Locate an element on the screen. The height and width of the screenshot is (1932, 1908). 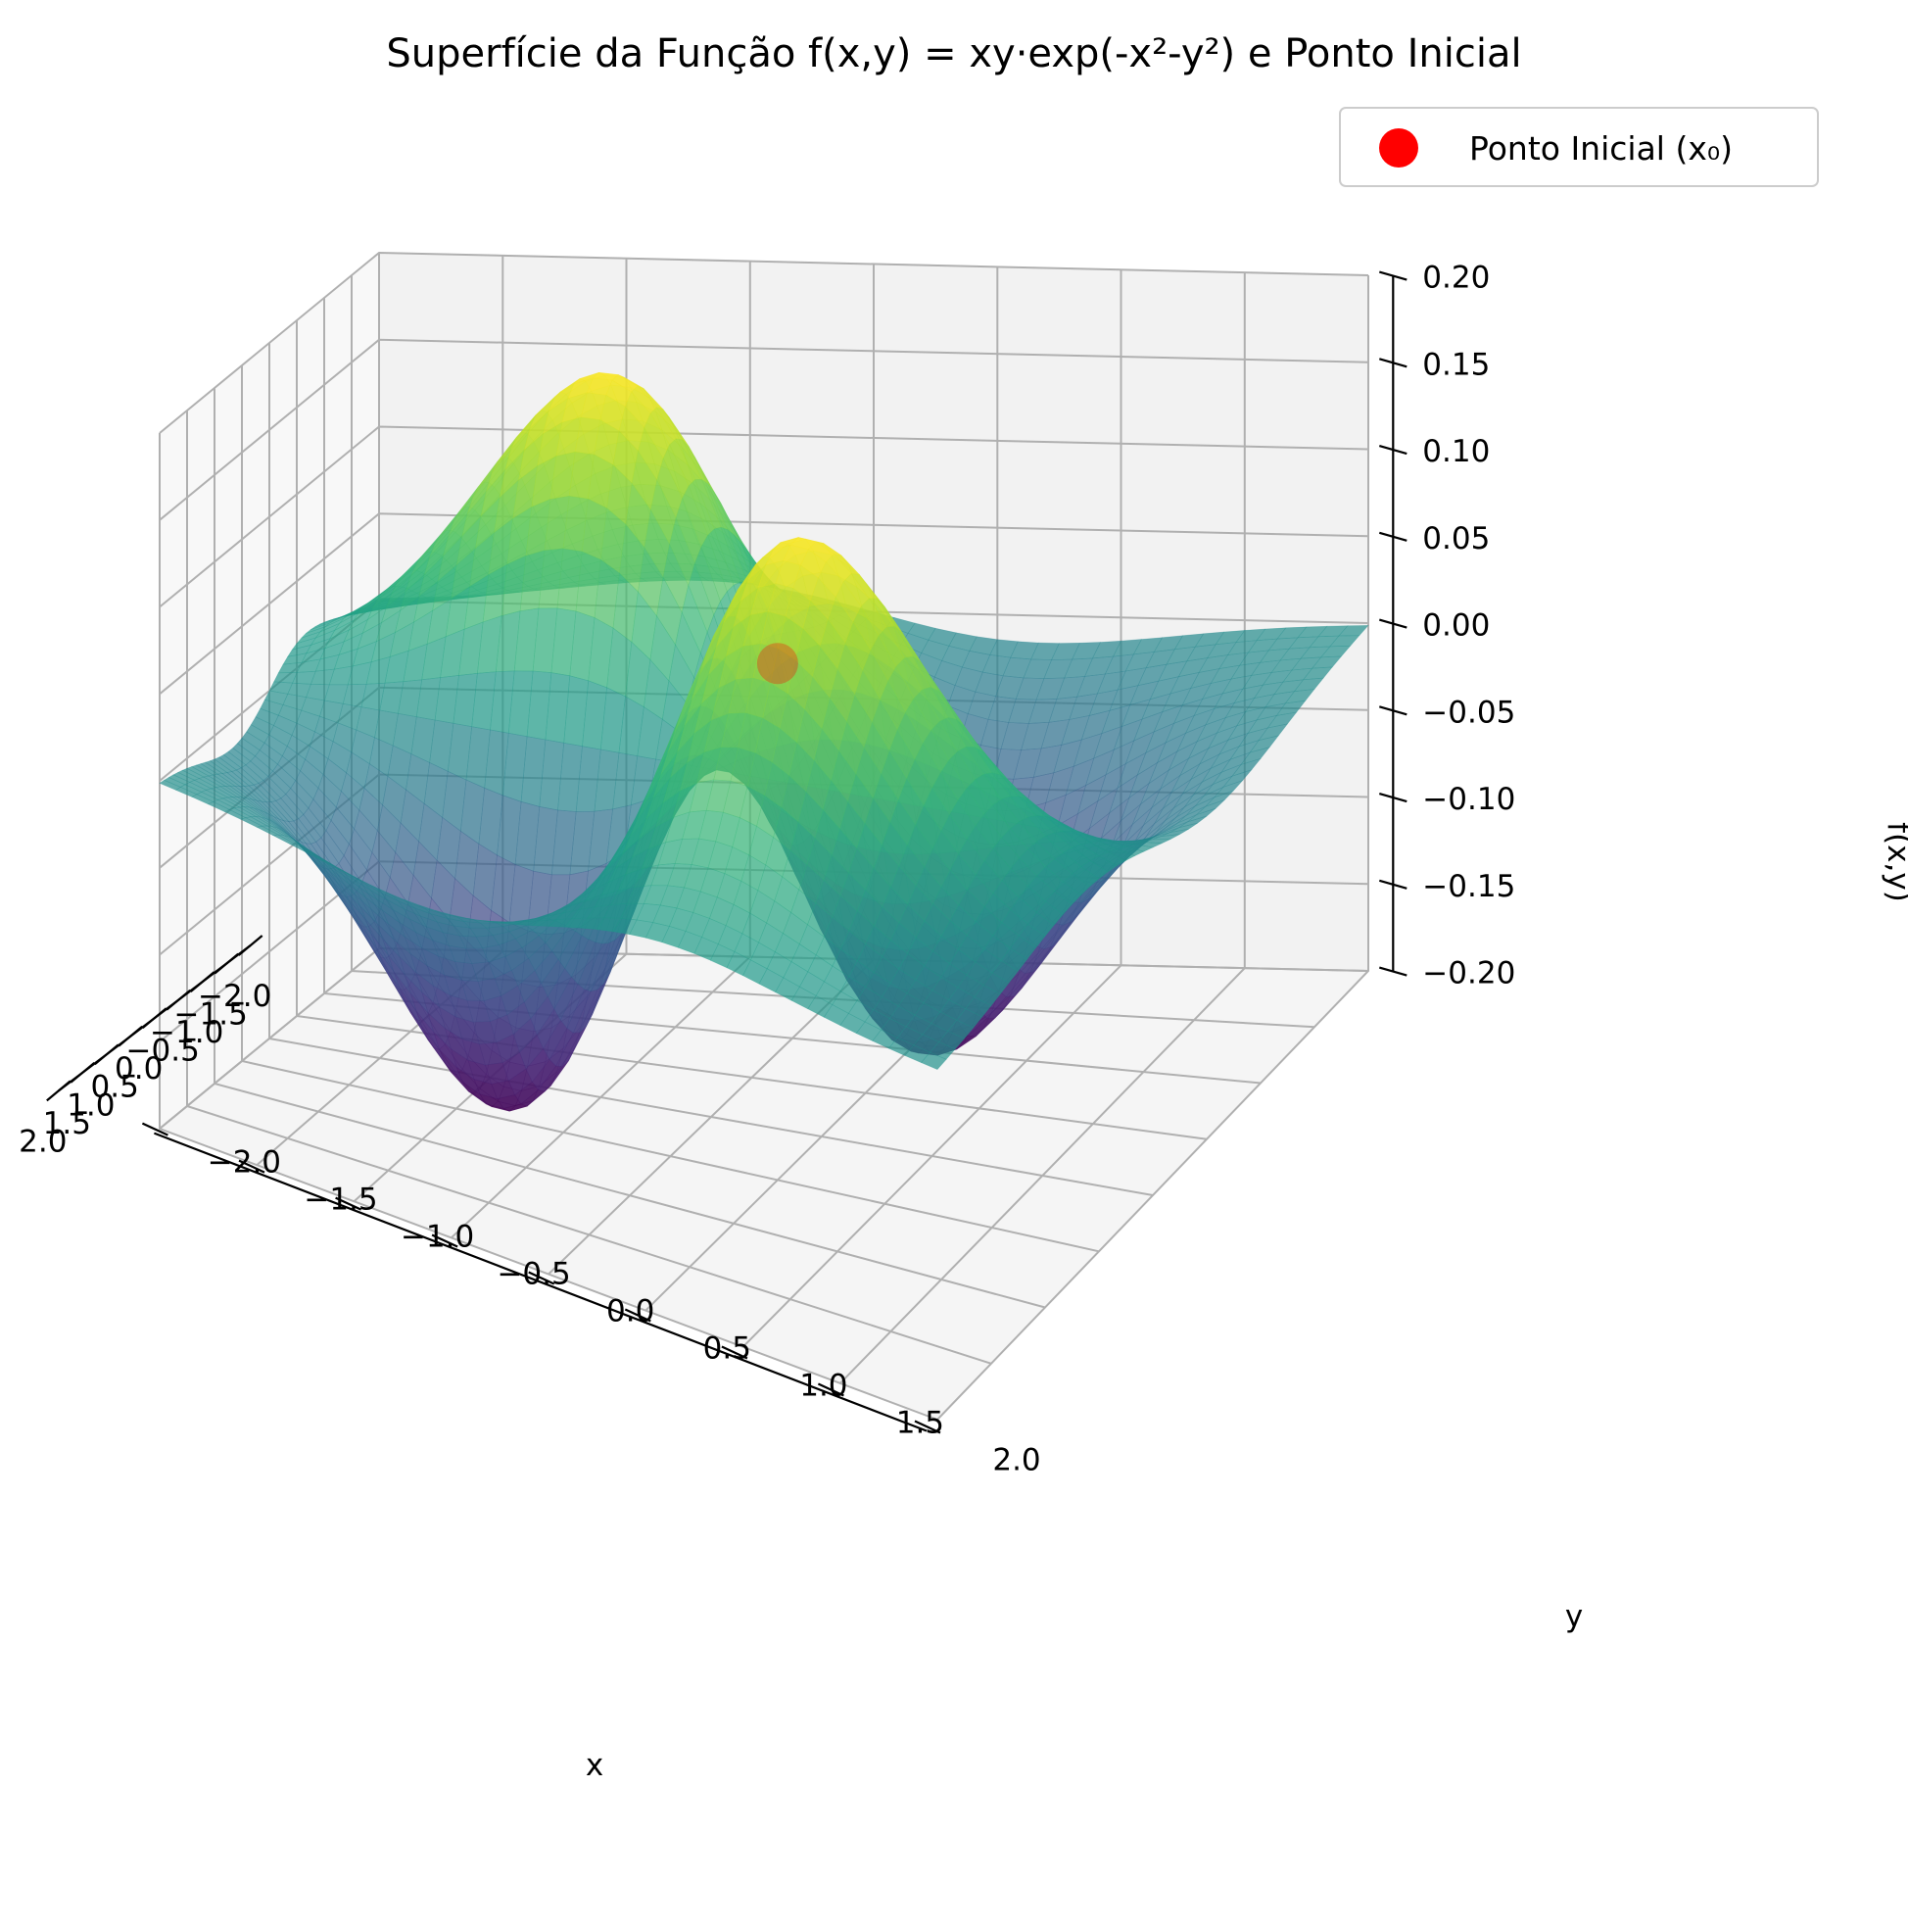
y-tick-label: 1.5 is located at coordinates (920, 1423).